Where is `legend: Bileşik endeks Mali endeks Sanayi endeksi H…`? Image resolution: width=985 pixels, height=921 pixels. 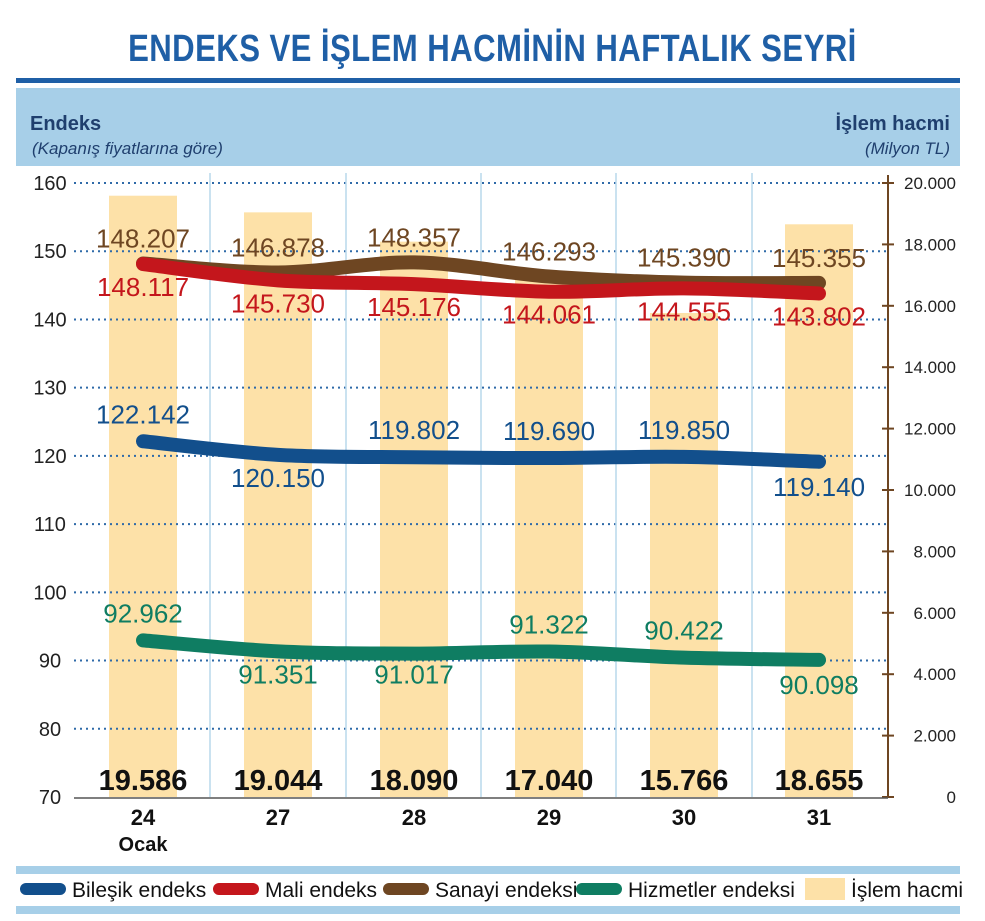
legend: Bileşik endeks Mali endeks Sanayi endeksi H… is located at coordinates (491, 890).